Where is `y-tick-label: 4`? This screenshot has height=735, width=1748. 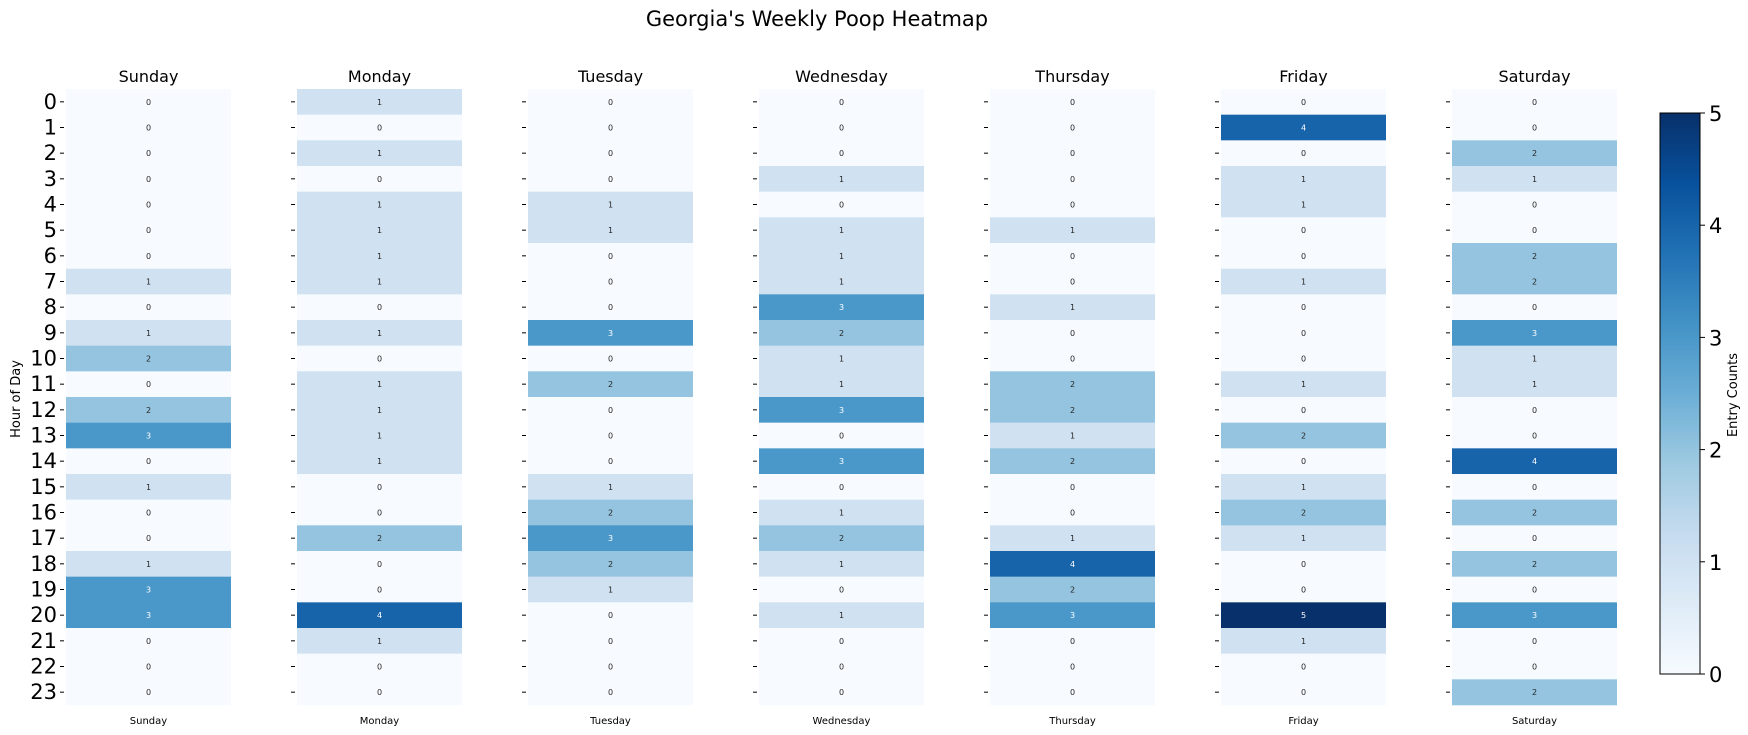 y-tick-label: 4 is located at coordinates (50, 205).